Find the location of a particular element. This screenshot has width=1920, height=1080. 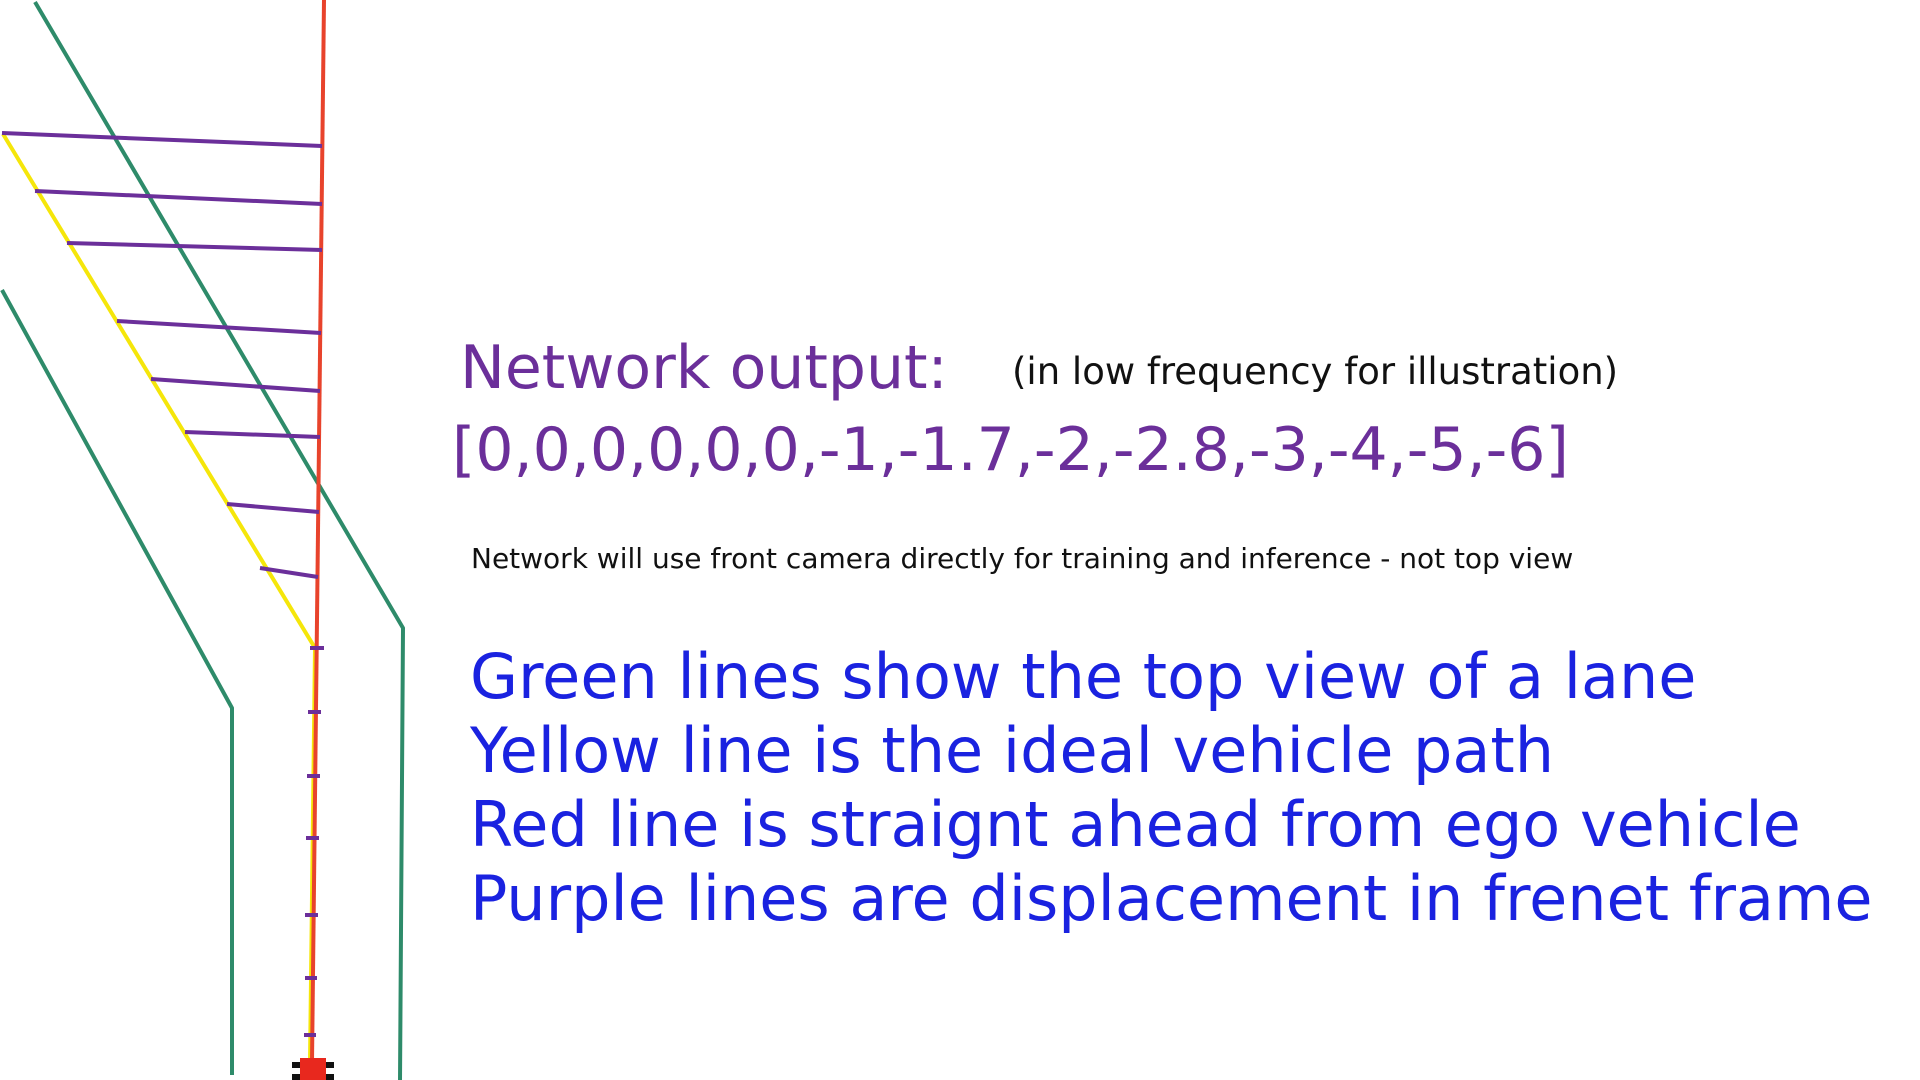

network-output-title: Network output: is located at coordinates (704, 368).